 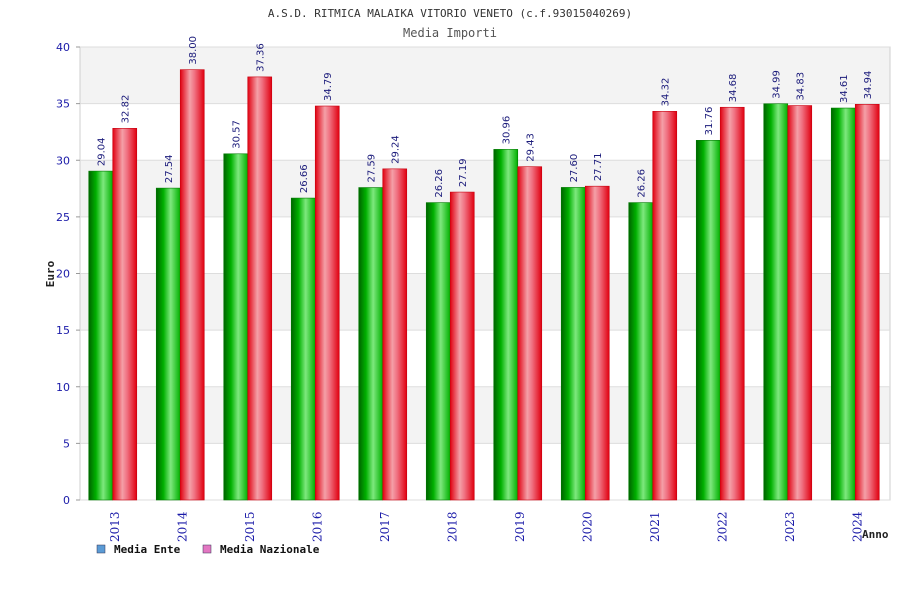 What do you see at coordinates (531, 147) in the screenshot?
I see `bar-data-label: 29.43` at bounding box center [531, 147].